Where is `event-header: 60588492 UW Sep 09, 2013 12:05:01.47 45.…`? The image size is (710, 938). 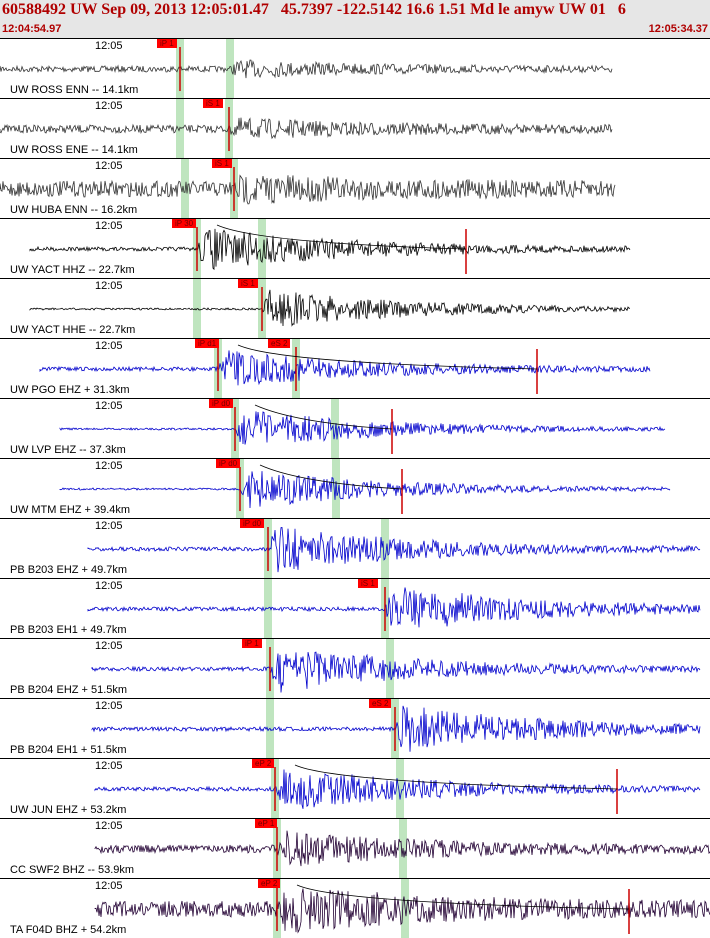
event-header: 60588492 UW Sep 09, 2013 12:05:01.47 45.… is located at coordinates (355, 19).